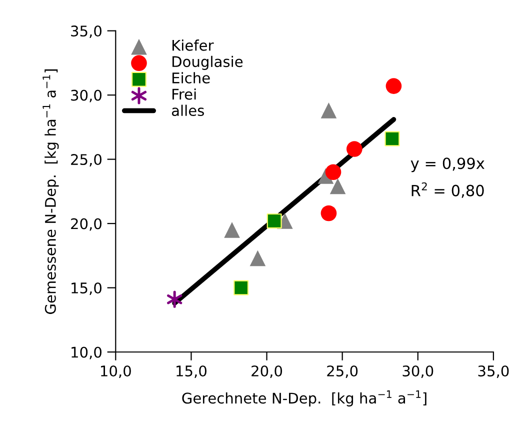 The width and height of the screenshot is (514, 440). What do you see at coordinates (87, 288) in the screenshot?
I see `y-tick-label: 15,0` at bounding box center [87, 288].